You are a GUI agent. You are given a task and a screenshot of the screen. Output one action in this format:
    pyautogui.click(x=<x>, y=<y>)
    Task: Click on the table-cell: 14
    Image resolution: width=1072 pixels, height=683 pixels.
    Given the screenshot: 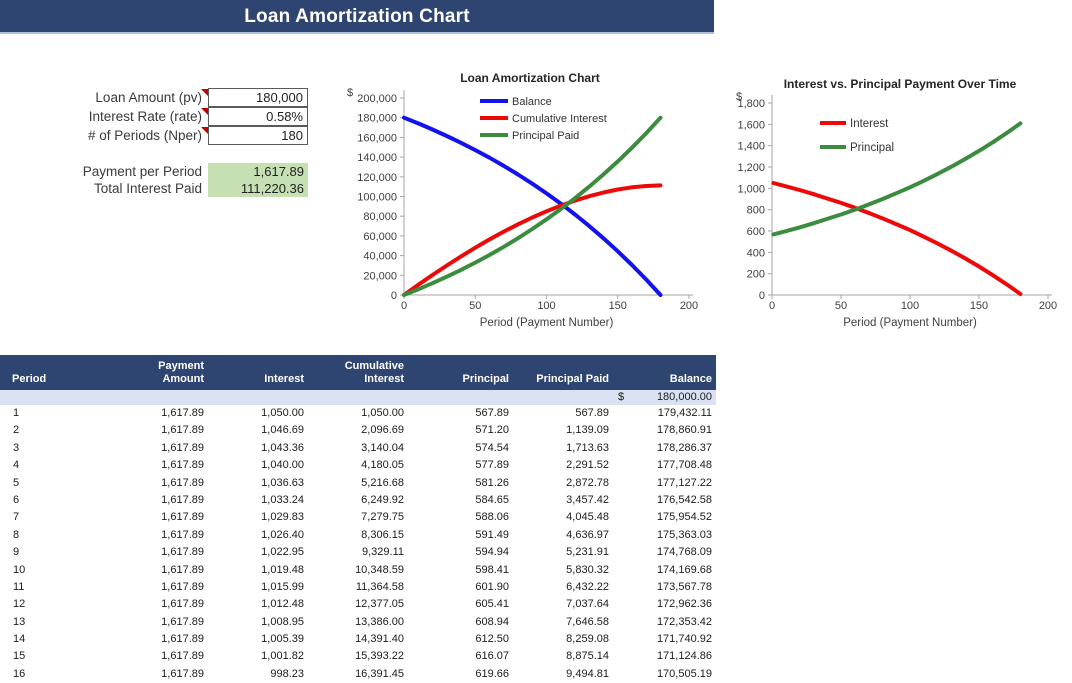 What is the action you would take?
    pyautogui.click(x=19, y=639)
    